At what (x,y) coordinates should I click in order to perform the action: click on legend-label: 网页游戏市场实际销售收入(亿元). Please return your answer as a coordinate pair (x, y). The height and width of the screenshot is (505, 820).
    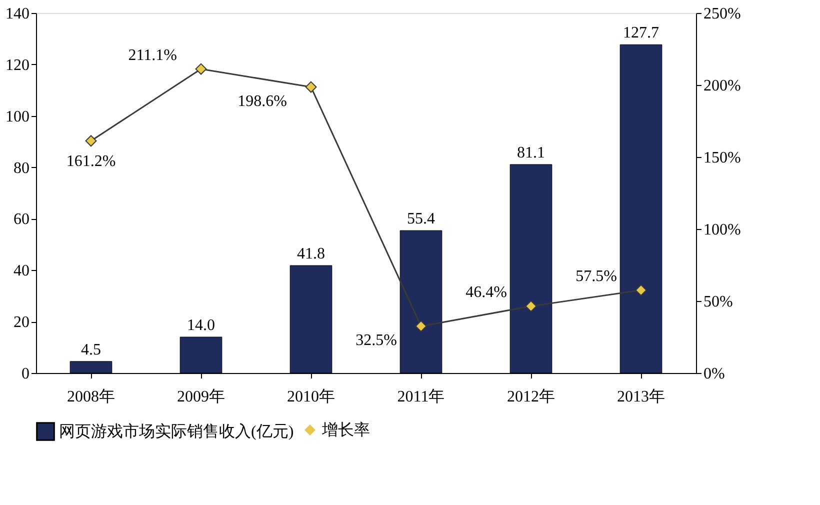
    Looking at the image, I should click on (176, 431).